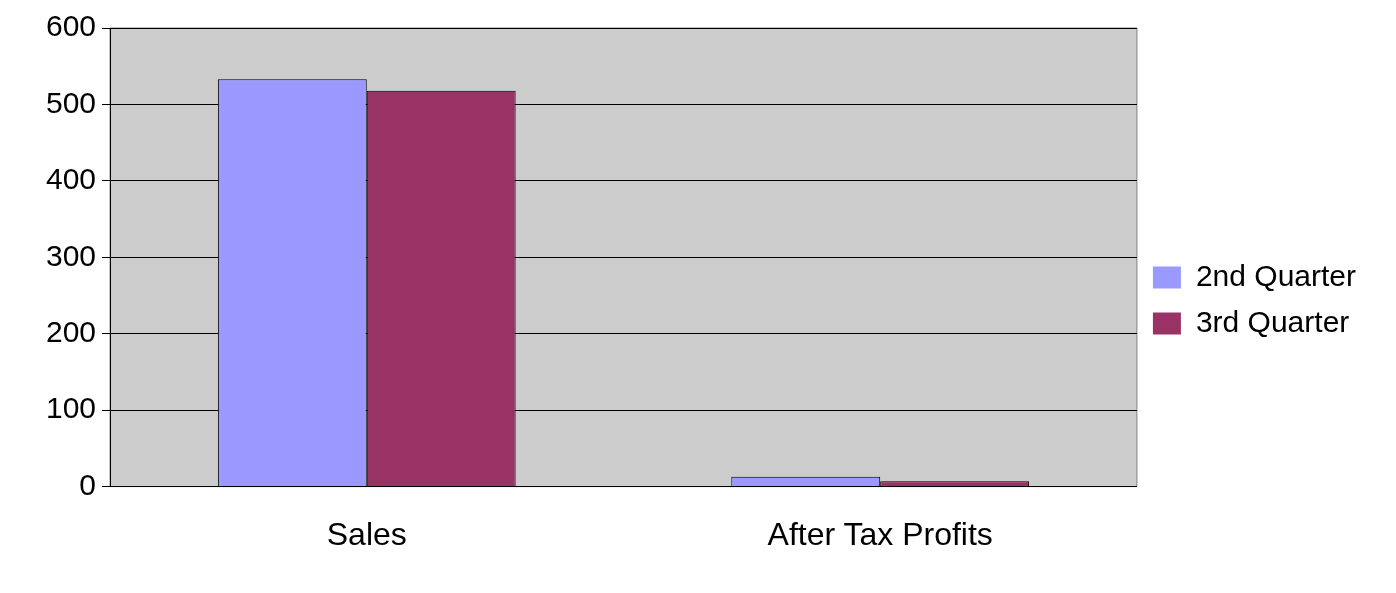 Image resolution: width=1396 pixels, height=593 pixels. I want to click on legend-label: 2nd Quarter, so click(1276, 275).